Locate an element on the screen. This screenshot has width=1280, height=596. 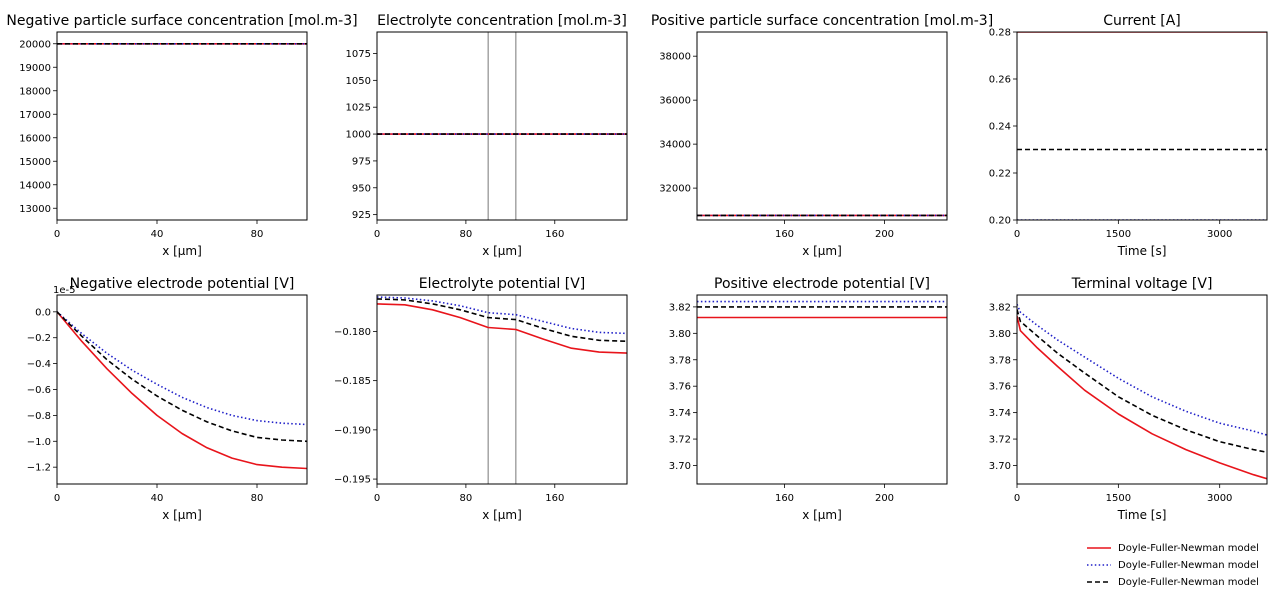
chart-title: Positive electrode potential [V] is located at coordinates (822, 284).